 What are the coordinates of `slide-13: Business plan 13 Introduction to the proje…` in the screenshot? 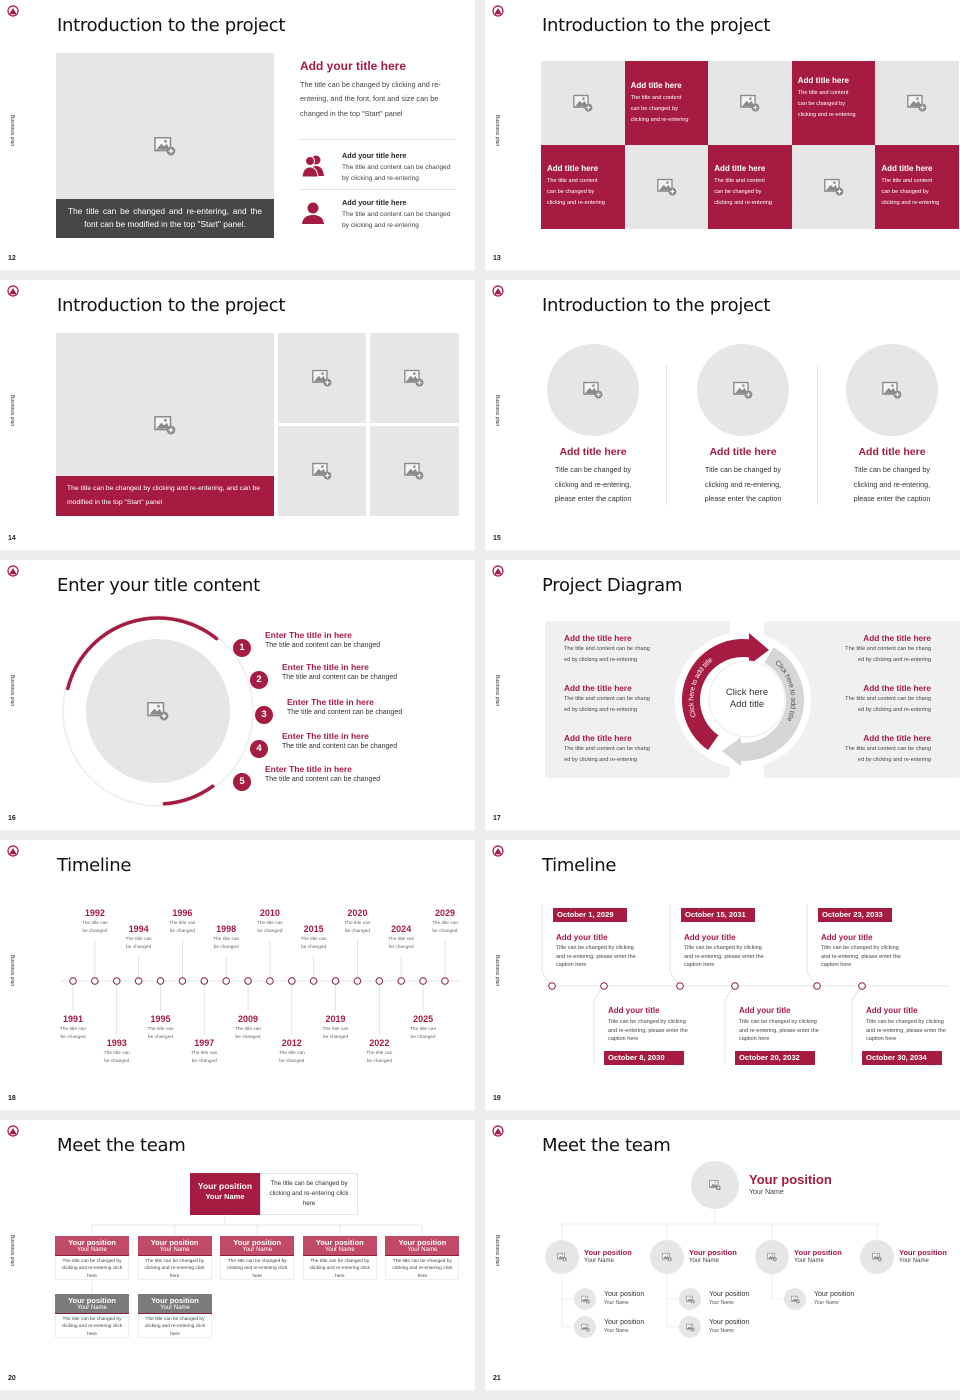 It's located at (722, 135).